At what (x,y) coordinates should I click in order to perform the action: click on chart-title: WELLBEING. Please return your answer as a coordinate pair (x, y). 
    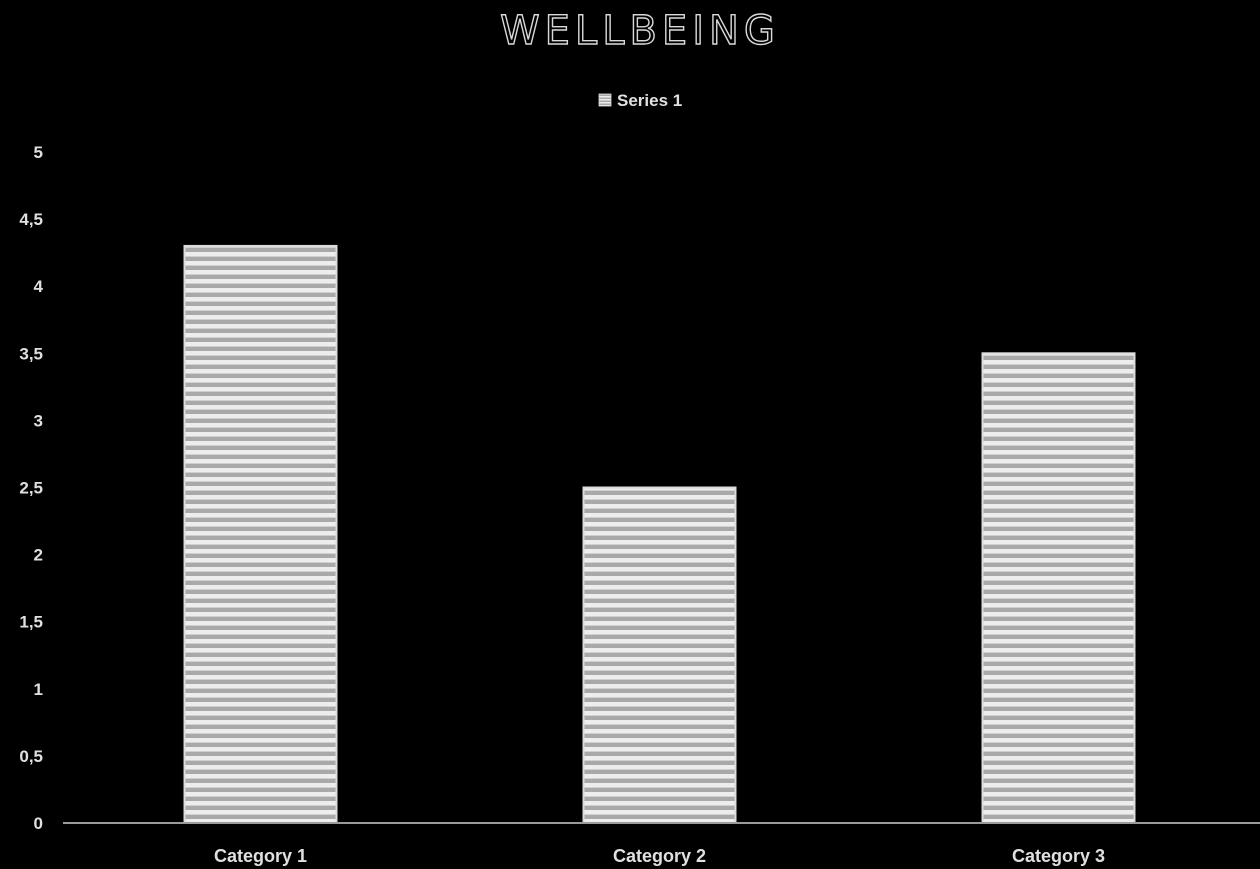
    Looking at the image, I should click on (640, 31).